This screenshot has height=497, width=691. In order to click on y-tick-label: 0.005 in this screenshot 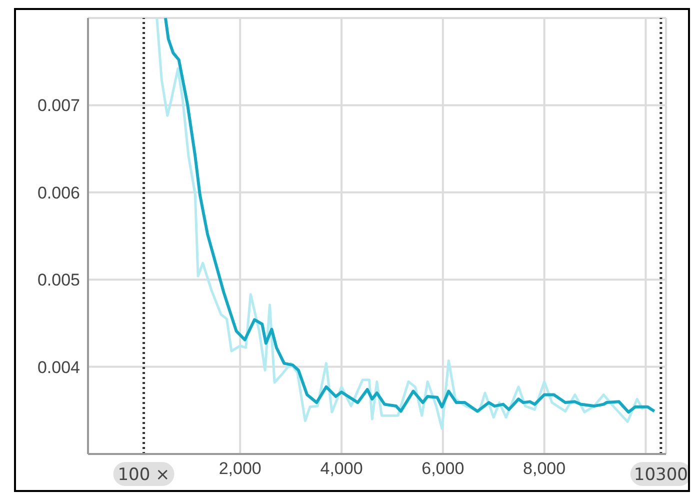, I will do `click(58, 280)`.